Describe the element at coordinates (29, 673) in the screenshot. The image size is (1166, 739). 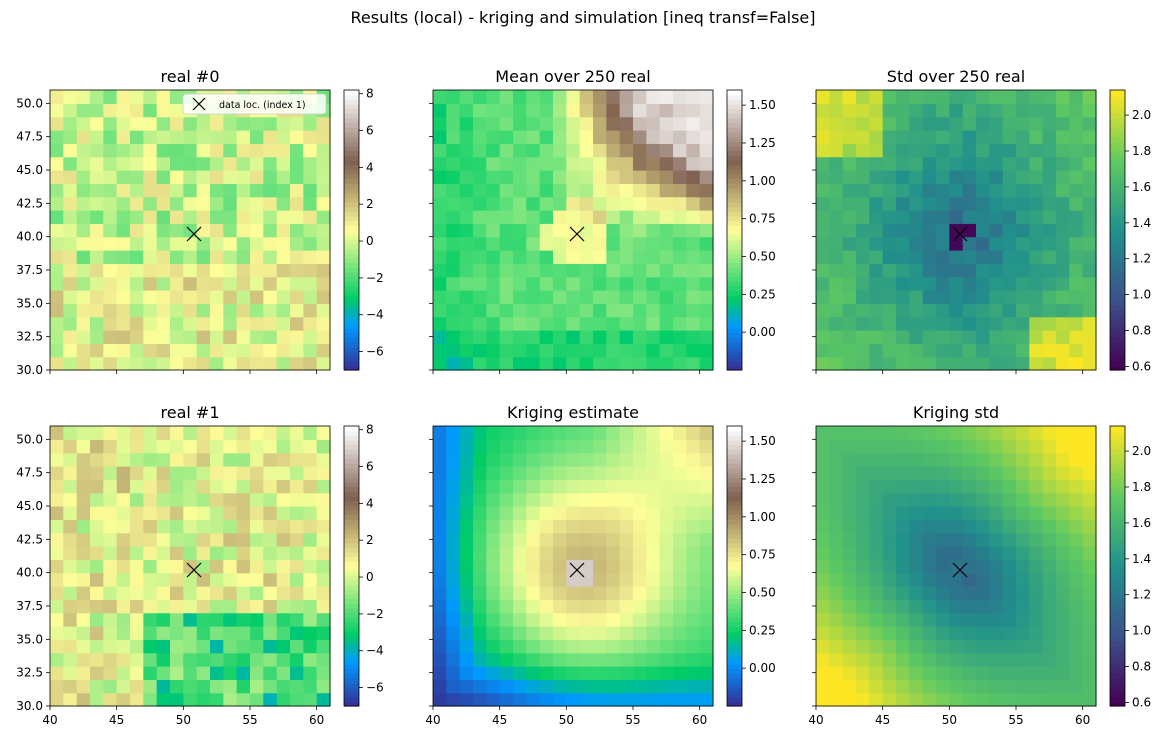
I see `y-tick-label: 32.5` at that location.